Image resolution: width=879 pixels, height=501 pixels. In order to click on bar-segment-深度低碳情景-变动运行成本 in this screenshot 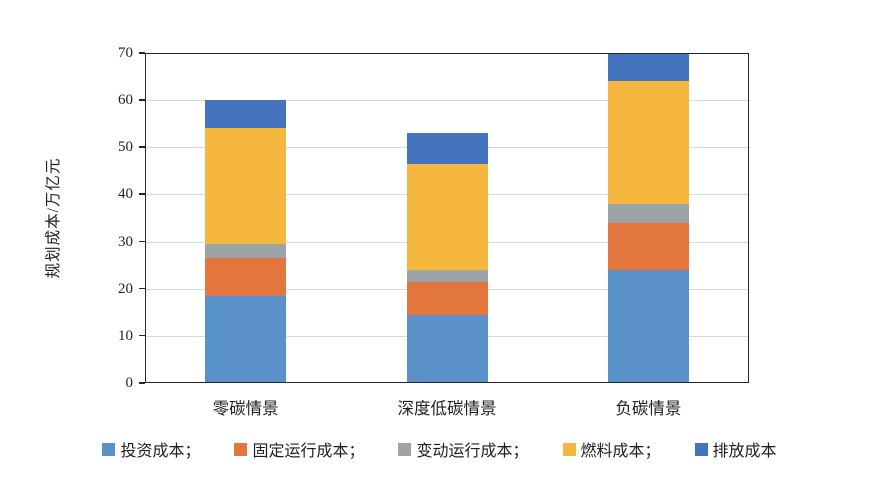, I will do `click(447, 275)`.